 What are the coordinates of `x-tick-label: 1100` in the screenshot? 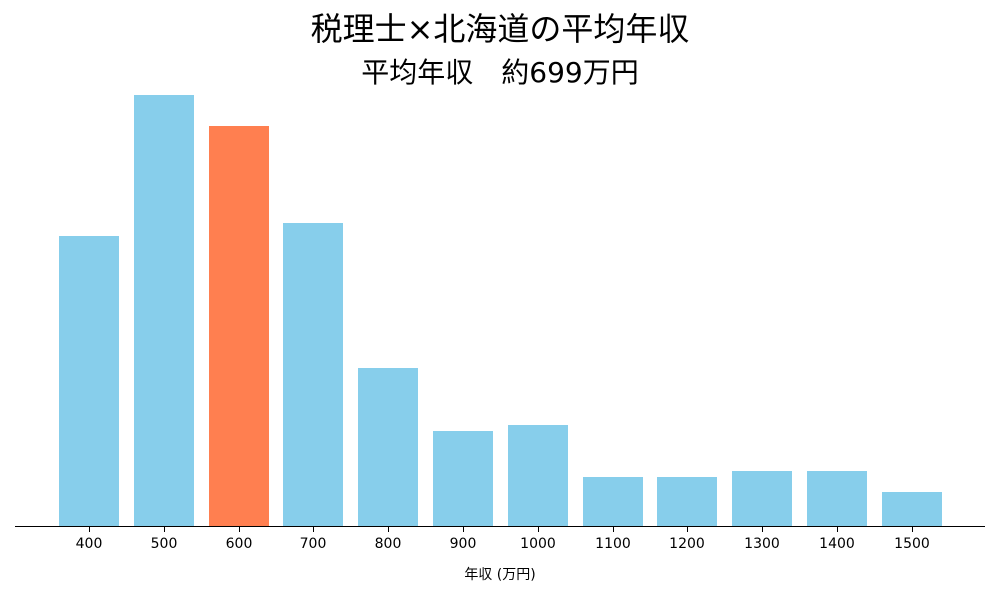 It's located at (613, 544).